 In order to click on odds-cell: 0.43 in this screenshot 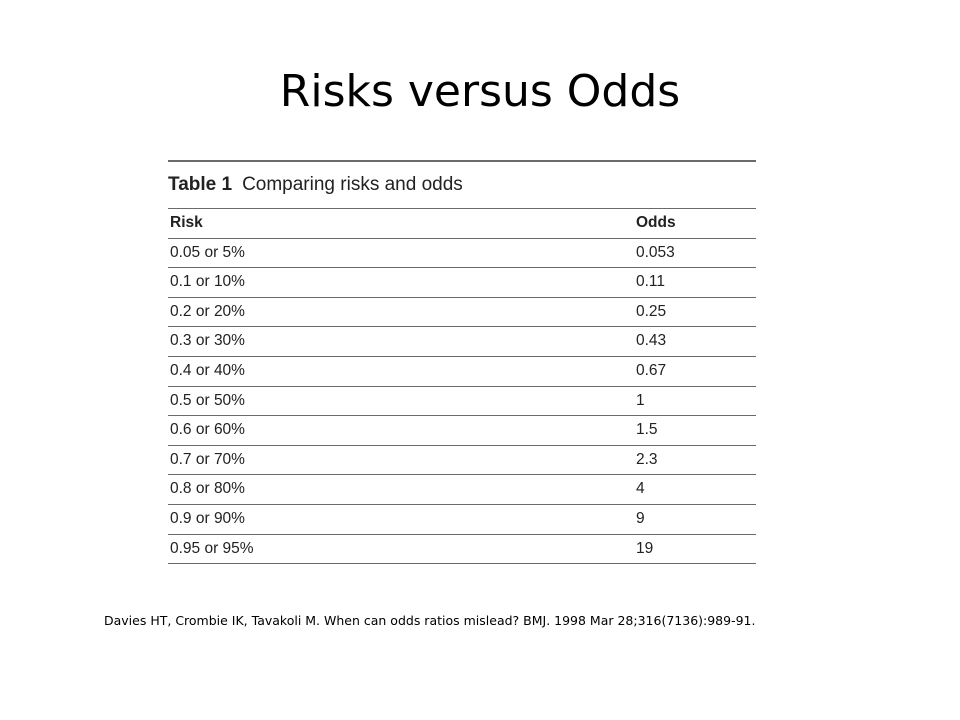, I will do `click(651, 341)`.